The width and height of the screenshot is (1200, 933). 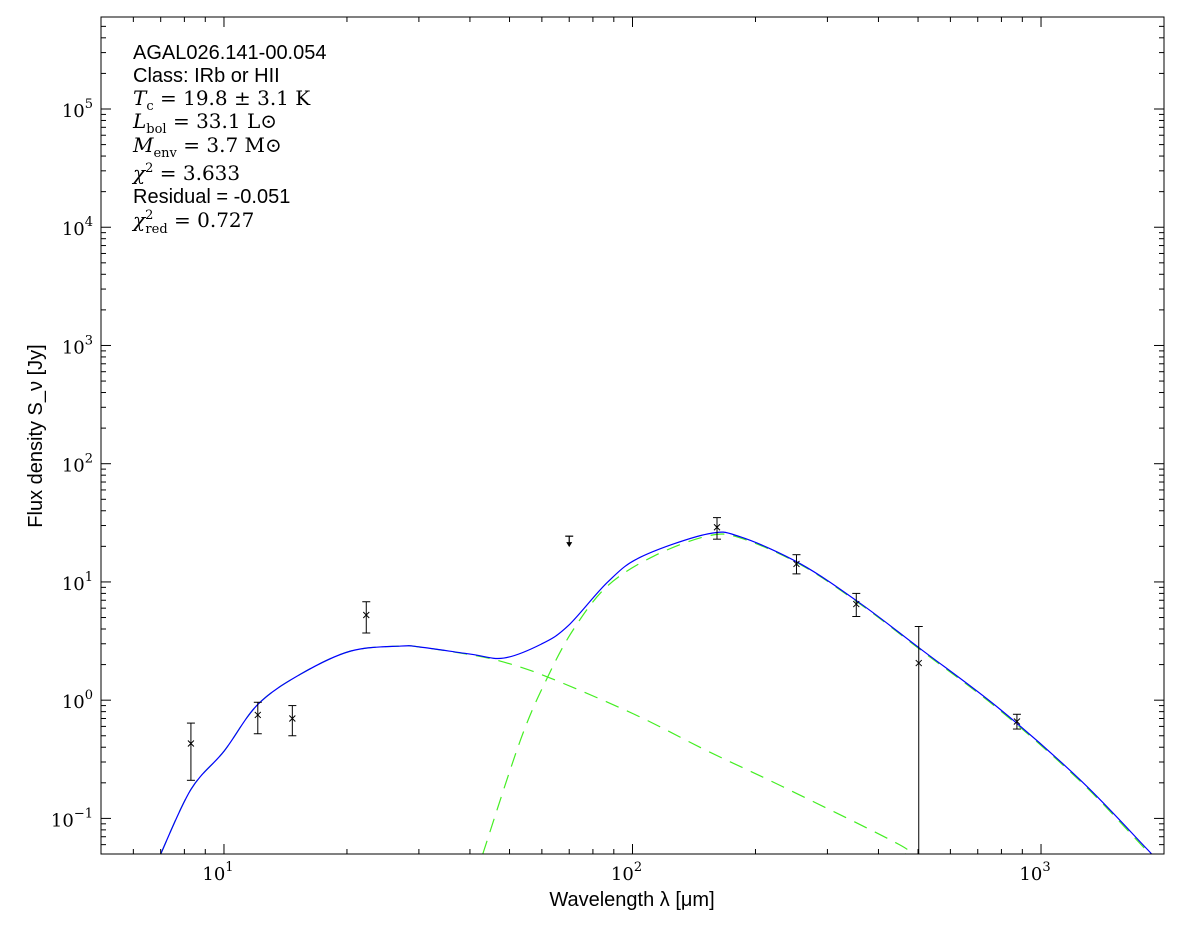 I want to click on x-tick-label: 10¹, so click(x=217, y=872).